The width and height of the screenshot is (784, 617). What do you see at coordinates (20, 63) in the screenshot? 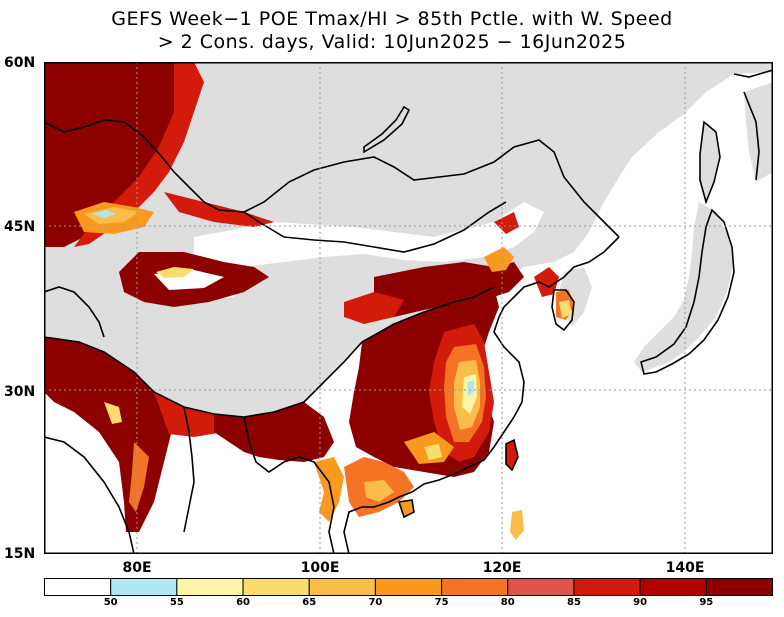
I see `lat-label-60n: 60N` at bounding box center [20, 63].